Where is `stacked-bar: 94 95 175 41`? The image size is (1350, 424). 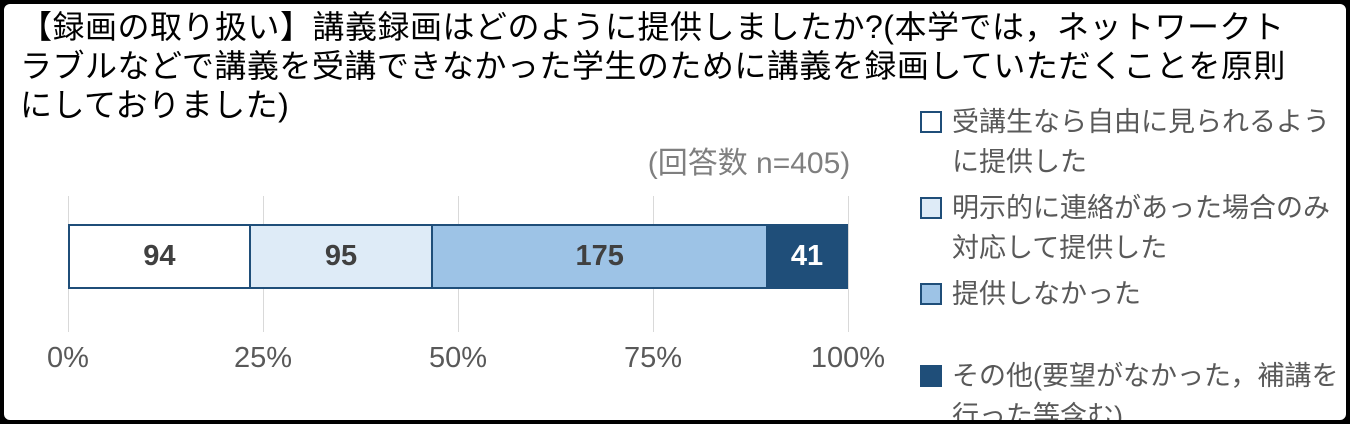
stacked-bar: 94 95 175 41 is located at coordinates (458, 256).